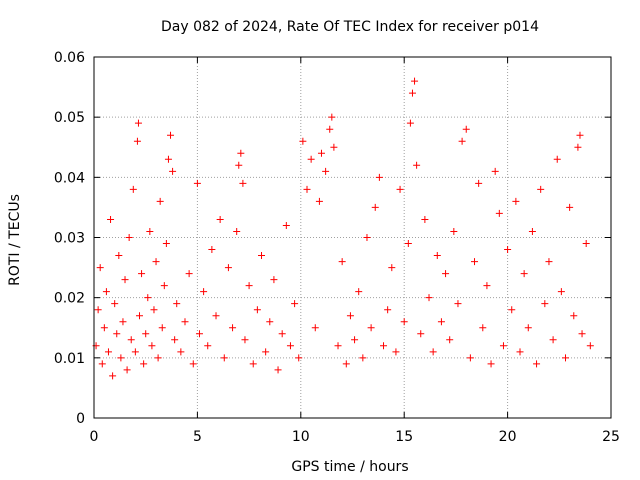 The height and width of the screenshot is (480, 640). What do you see at coordinates (69, 239) in the screenshot?
I see `y-tick-label: 0.03` at bounding box center [69, 239].